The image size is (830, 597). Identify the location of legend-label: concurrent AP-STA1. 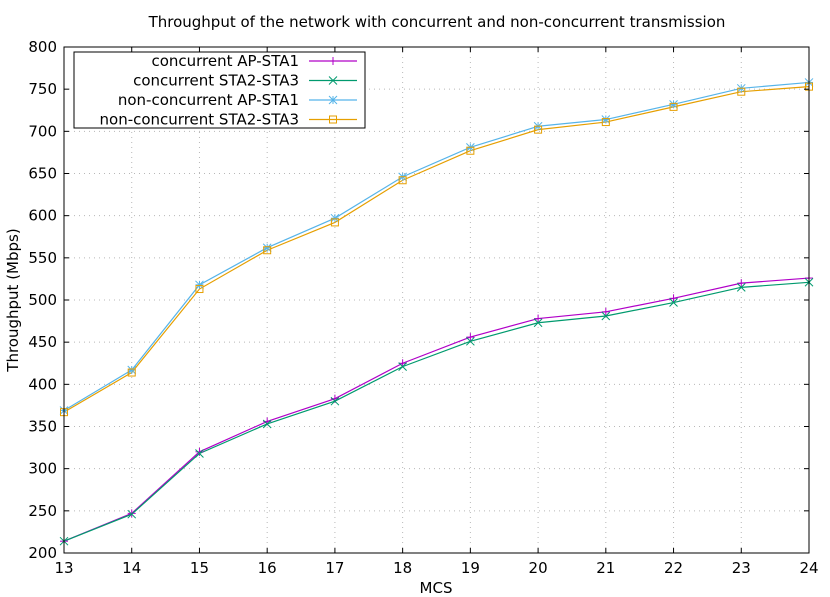
(225, 61).